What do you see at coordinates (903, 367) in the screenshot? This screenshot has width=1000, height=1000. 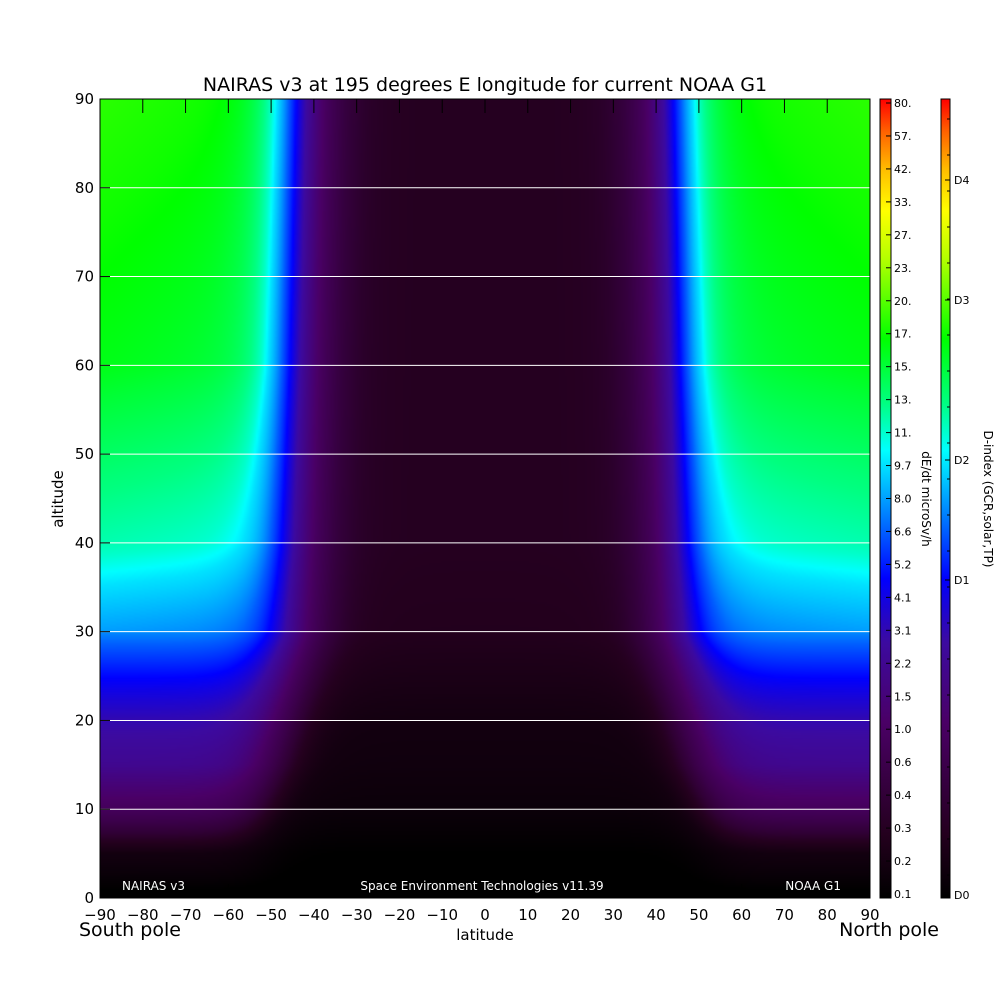 I see `dose-tick-label: 15.` at bounding box center [903, 367].